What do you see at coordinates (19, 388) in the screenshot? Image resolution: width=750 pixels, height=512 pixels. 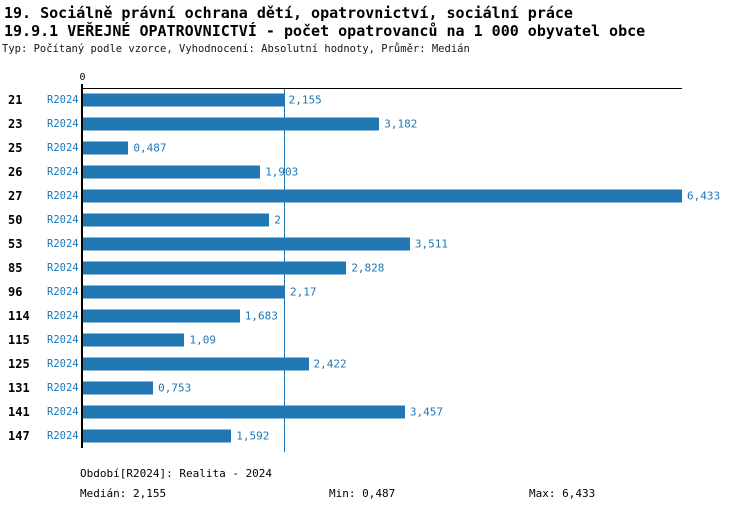 I see `row-category-label: 131` at bounding box center [19, 388].